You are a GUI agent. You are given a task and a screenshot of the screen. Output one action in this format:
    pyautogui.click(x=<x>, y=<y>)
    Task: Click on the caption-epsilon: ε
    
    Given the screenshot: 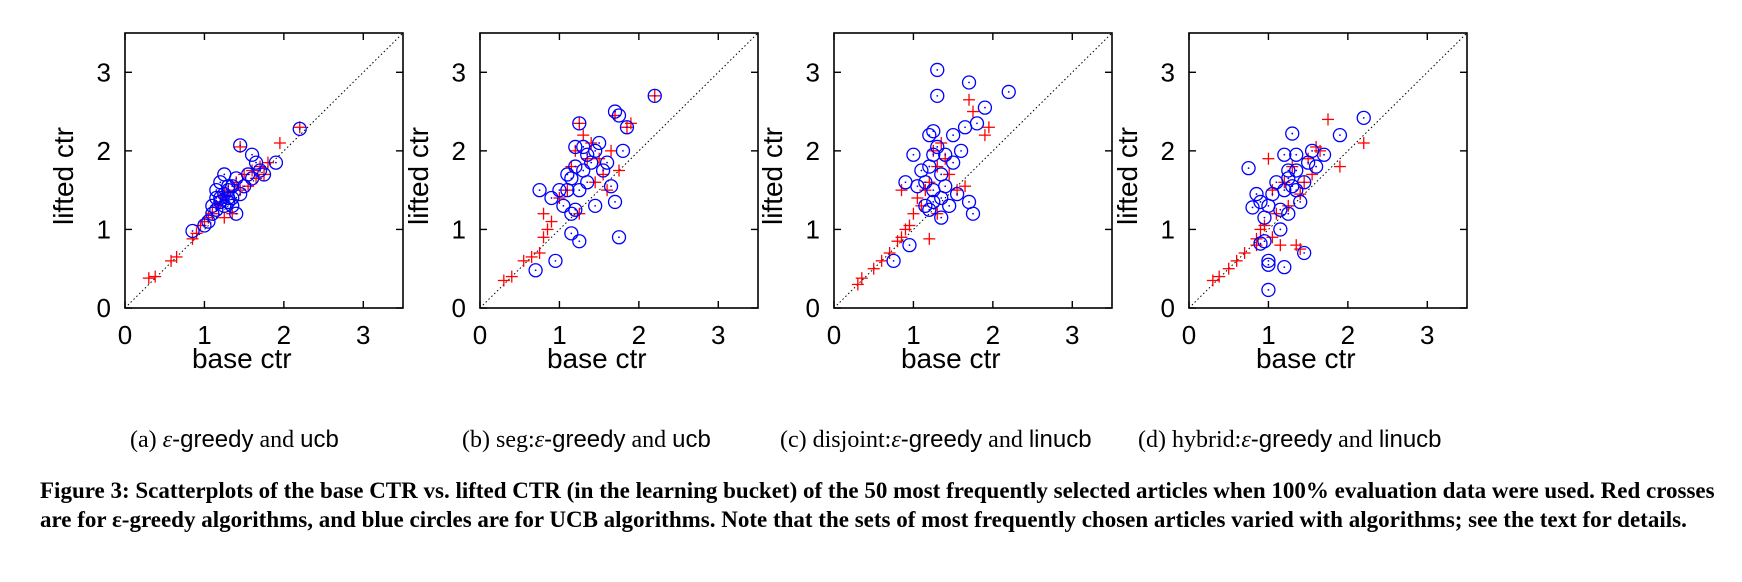 What is the action you would take?
    pyautogui.click(x=896, y=440)
    